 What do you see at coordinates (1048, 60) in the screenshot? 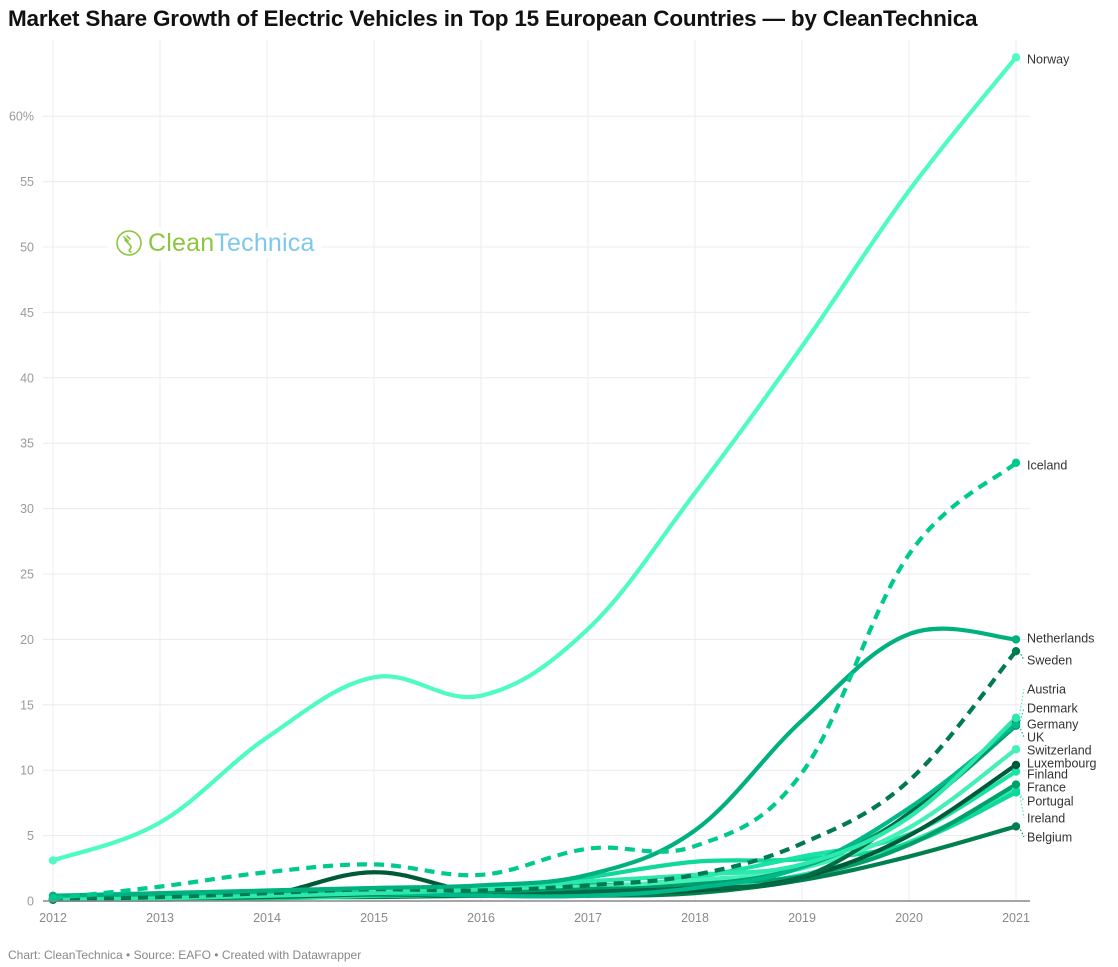
I see `end-label-norway: Norway` at bounding box center [1048, 60].